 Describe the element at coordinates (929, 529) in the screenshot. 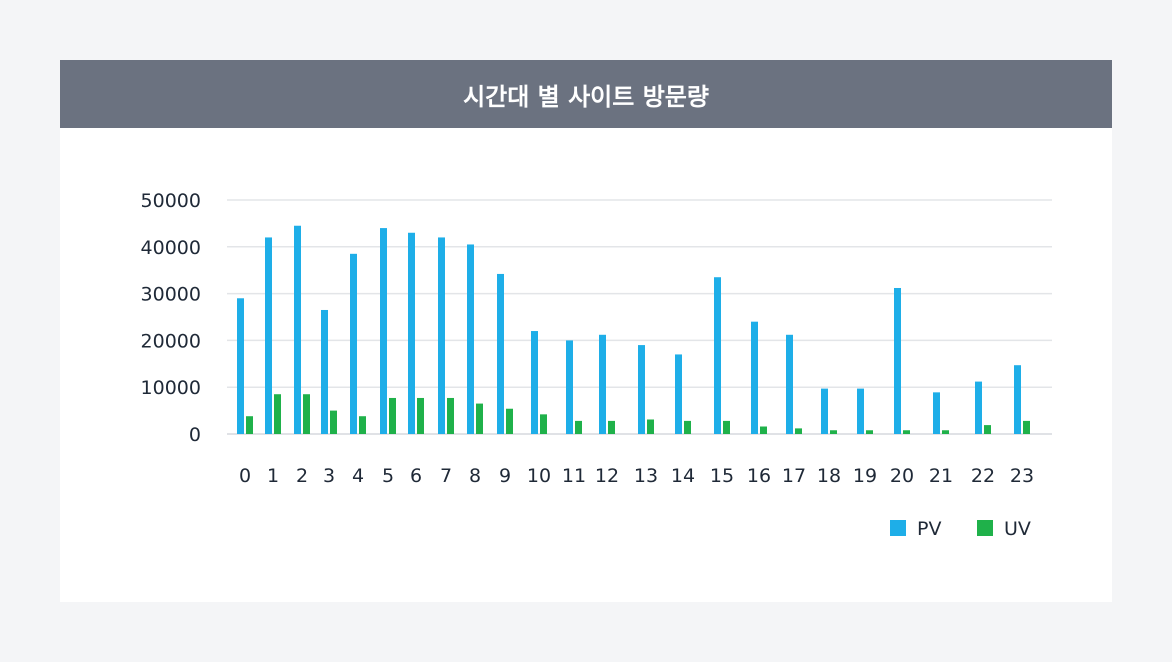

I see `legend-label-pv: PV` at that location.